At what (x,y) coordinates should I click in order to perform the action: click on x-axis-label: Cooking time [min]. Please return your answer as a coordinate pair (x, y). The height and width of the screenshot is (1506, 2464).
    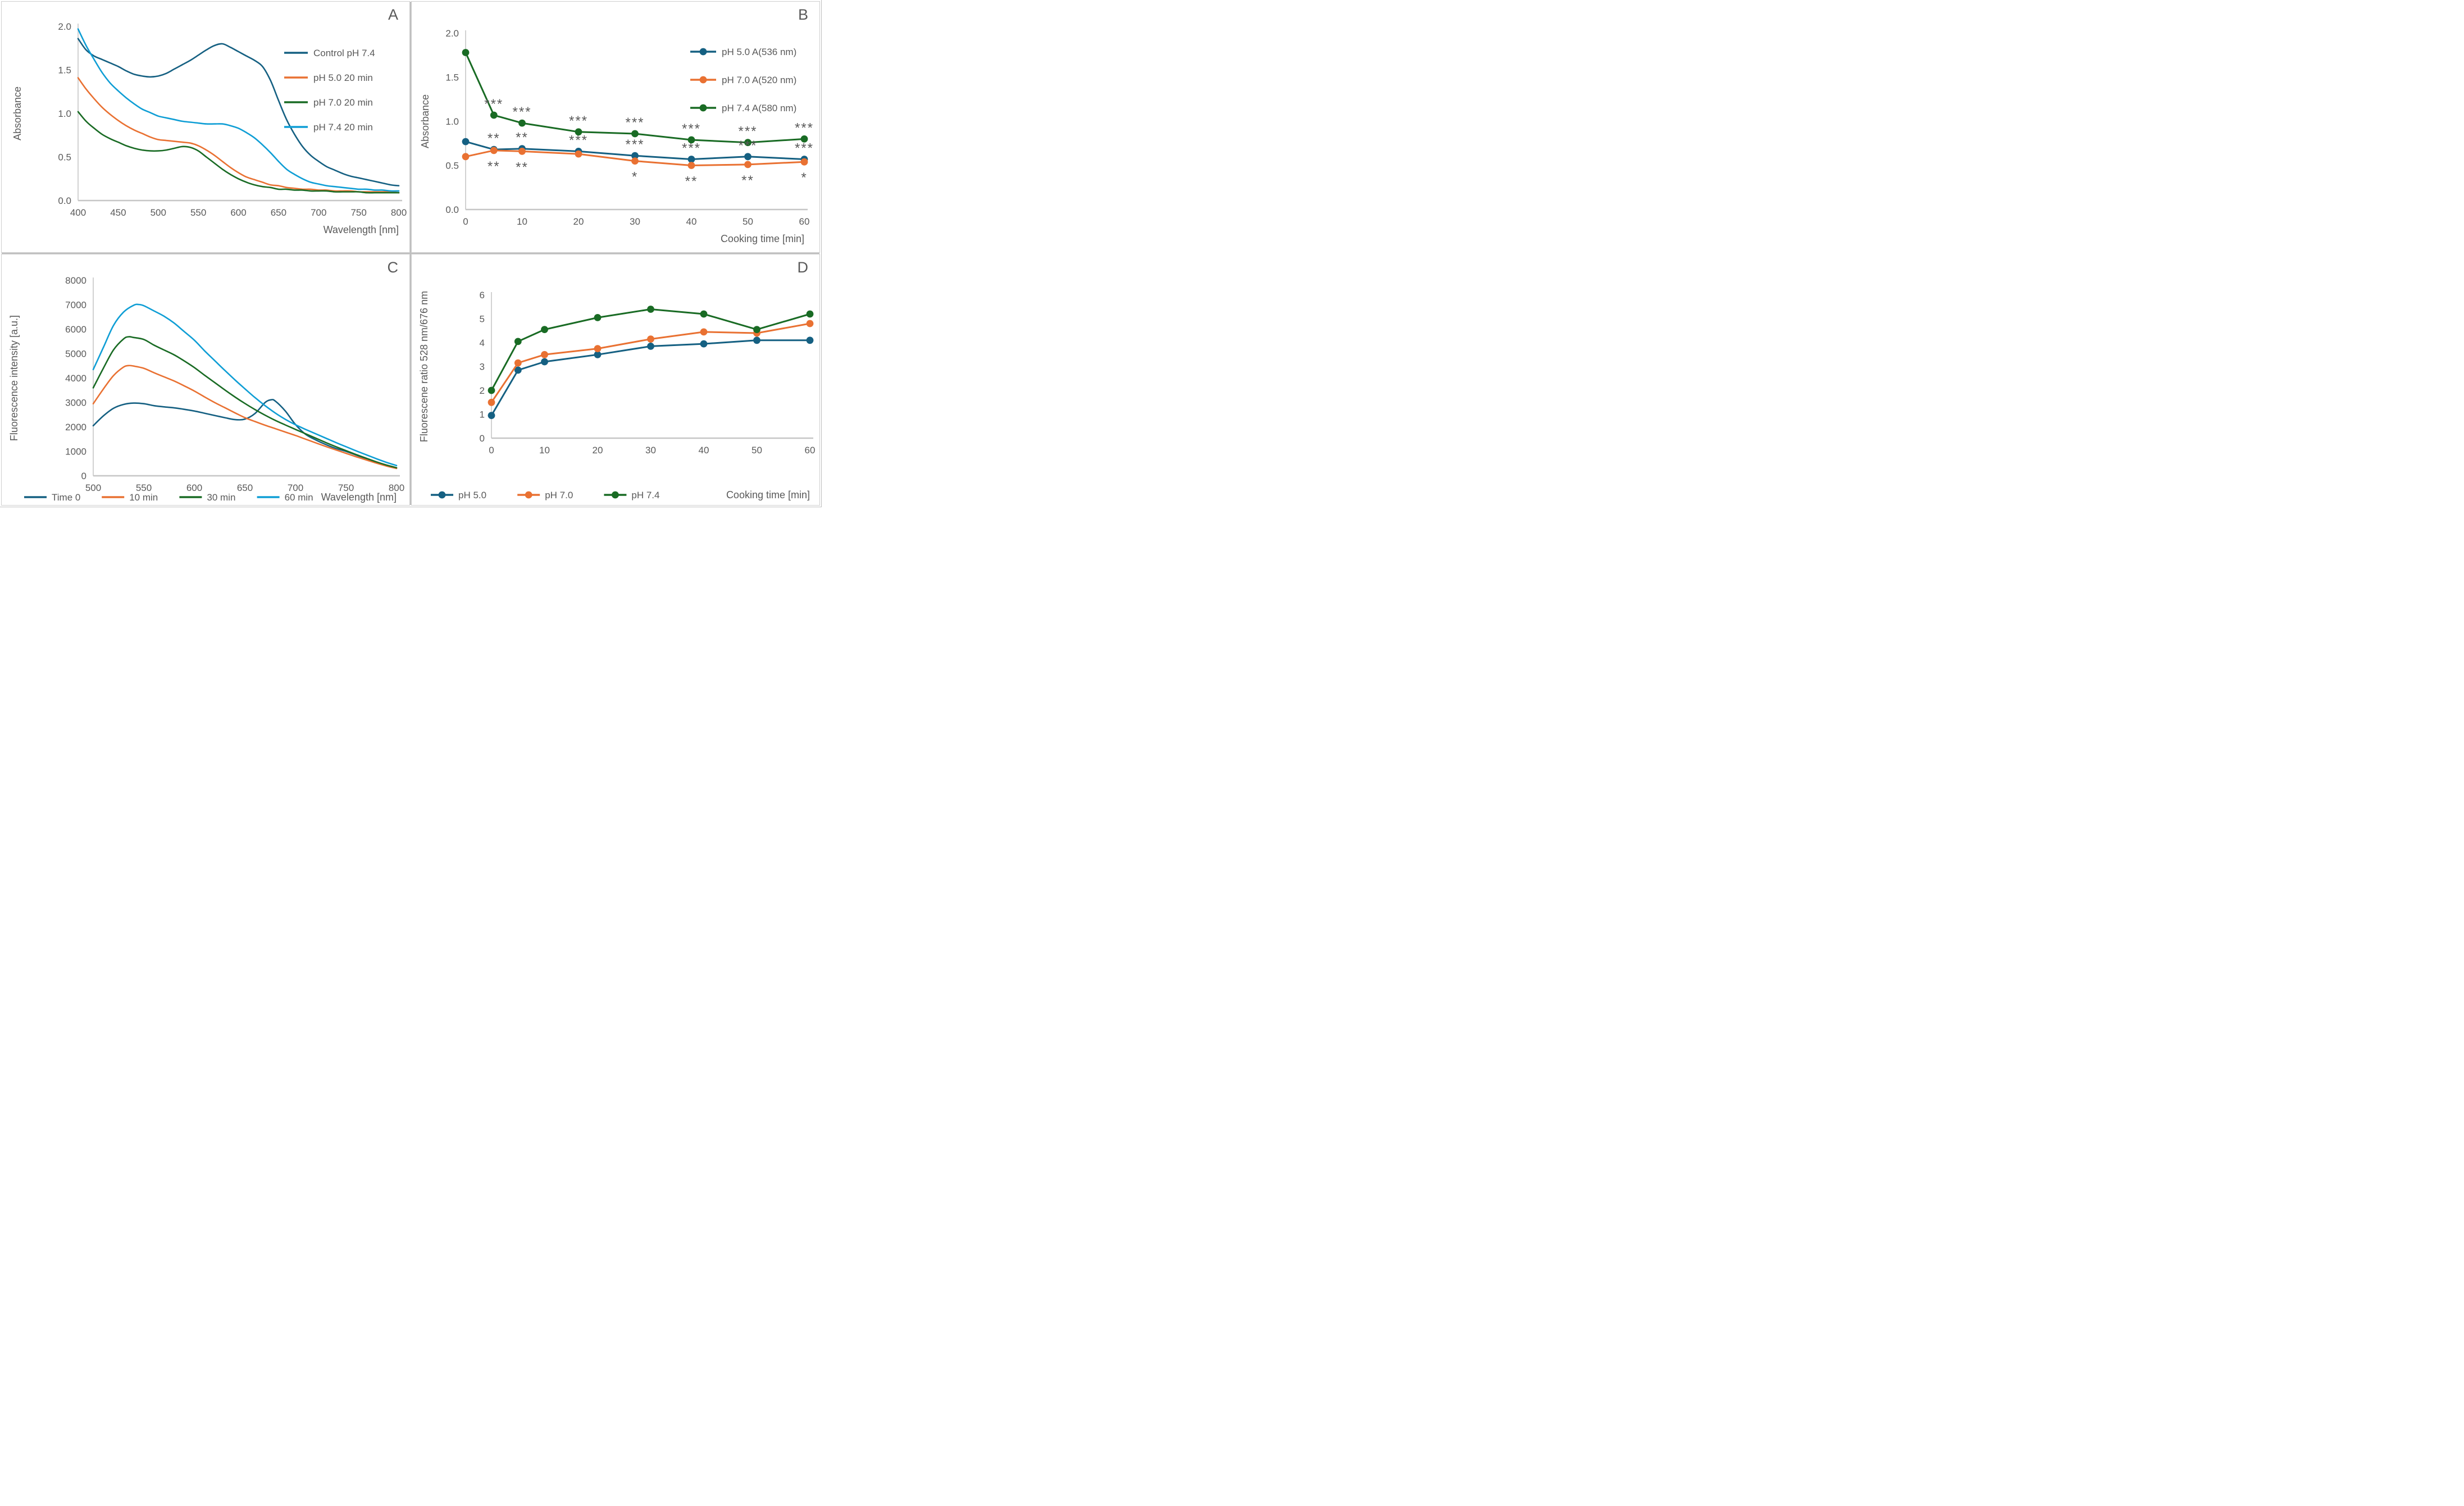
    Looking at the image, I should click on (768, 495).